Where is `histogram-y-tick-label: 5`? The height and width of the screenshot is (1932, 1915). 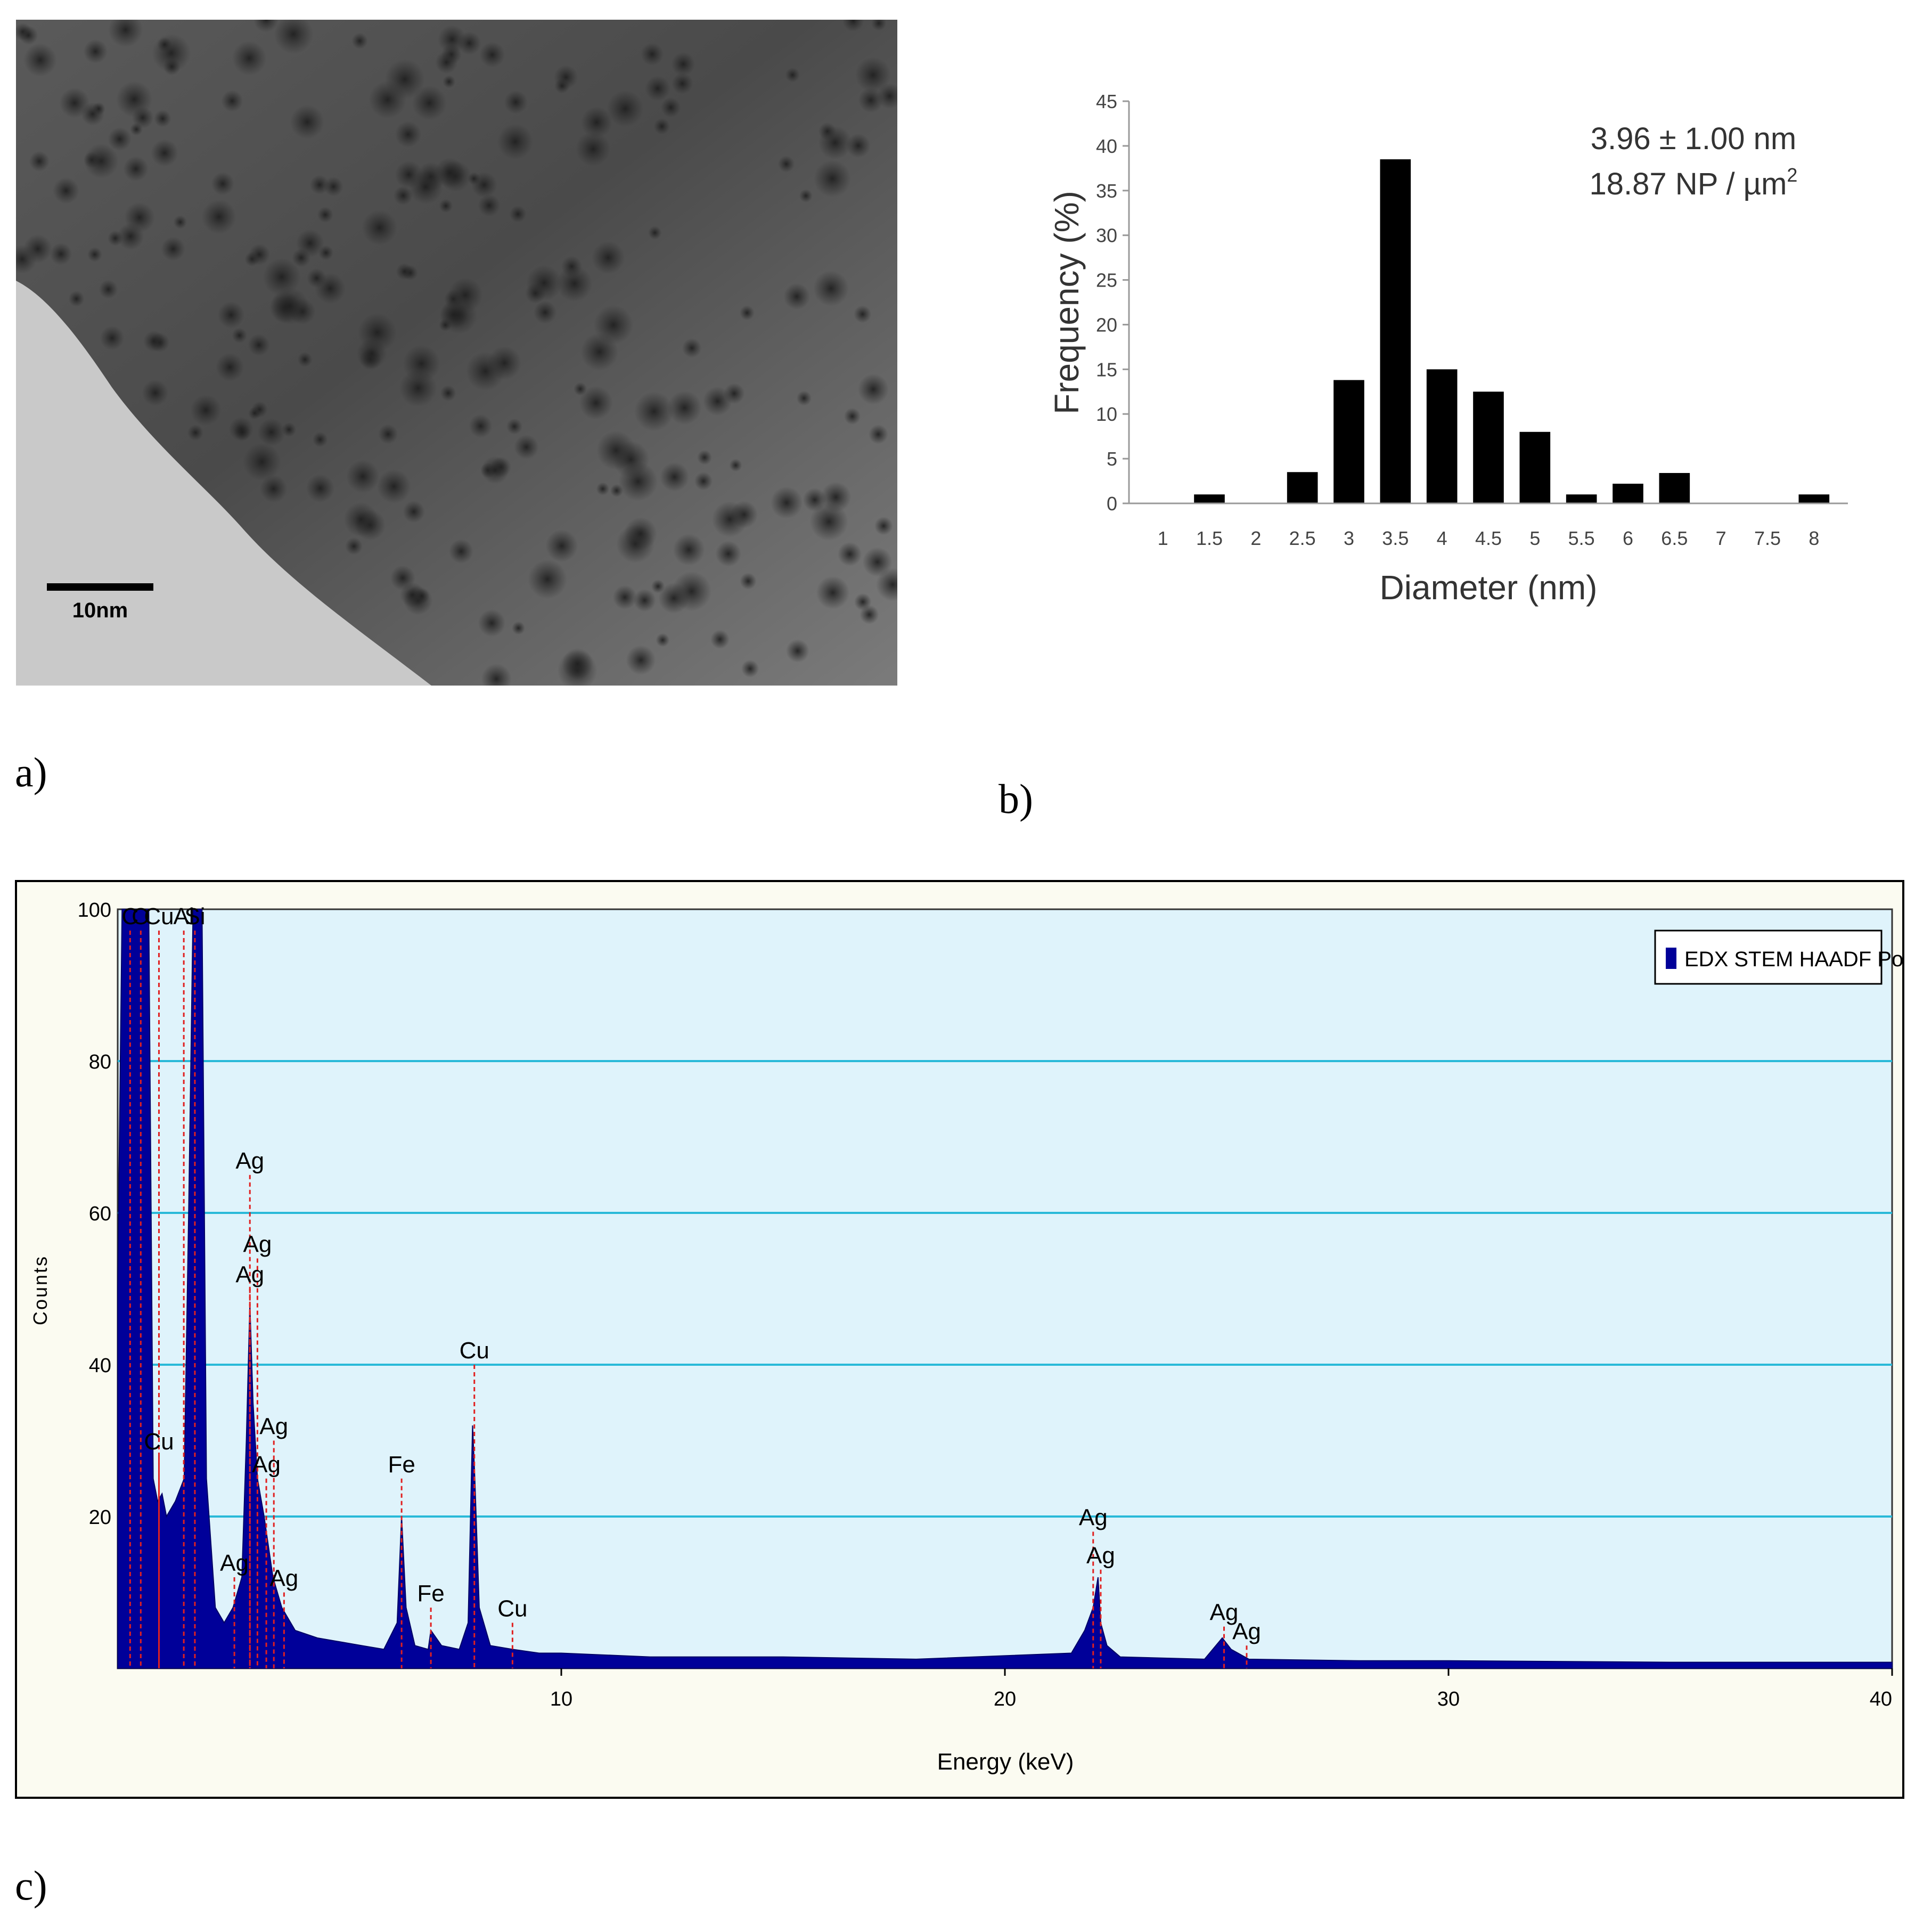
histogram-y-tick-label: 5 is located at coordinates (1112, 459).